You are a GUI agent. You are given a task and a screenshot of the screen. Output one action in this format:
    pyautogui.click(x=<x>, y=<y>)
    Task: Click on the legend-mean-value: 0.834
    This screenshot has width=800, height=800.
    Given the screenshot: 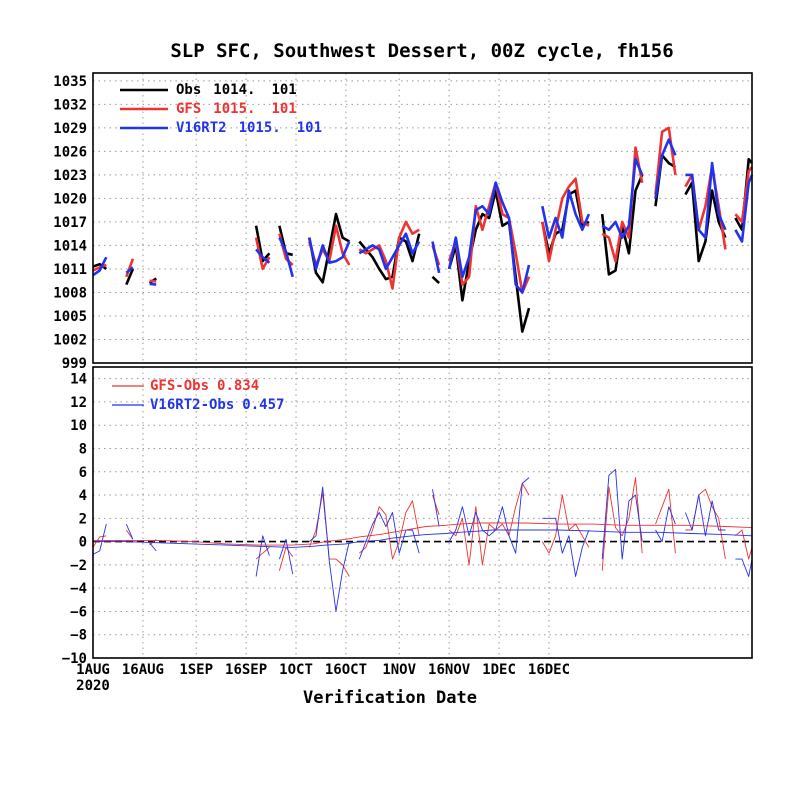 What is the action you would take?
    pyautogui.click(x=238, y=386)
    